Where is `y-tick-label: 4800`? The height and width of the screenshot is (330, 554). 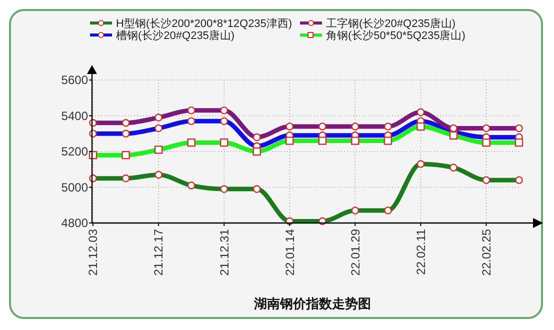
y-tick-label: 4800 is located at coordinates (74, 223).